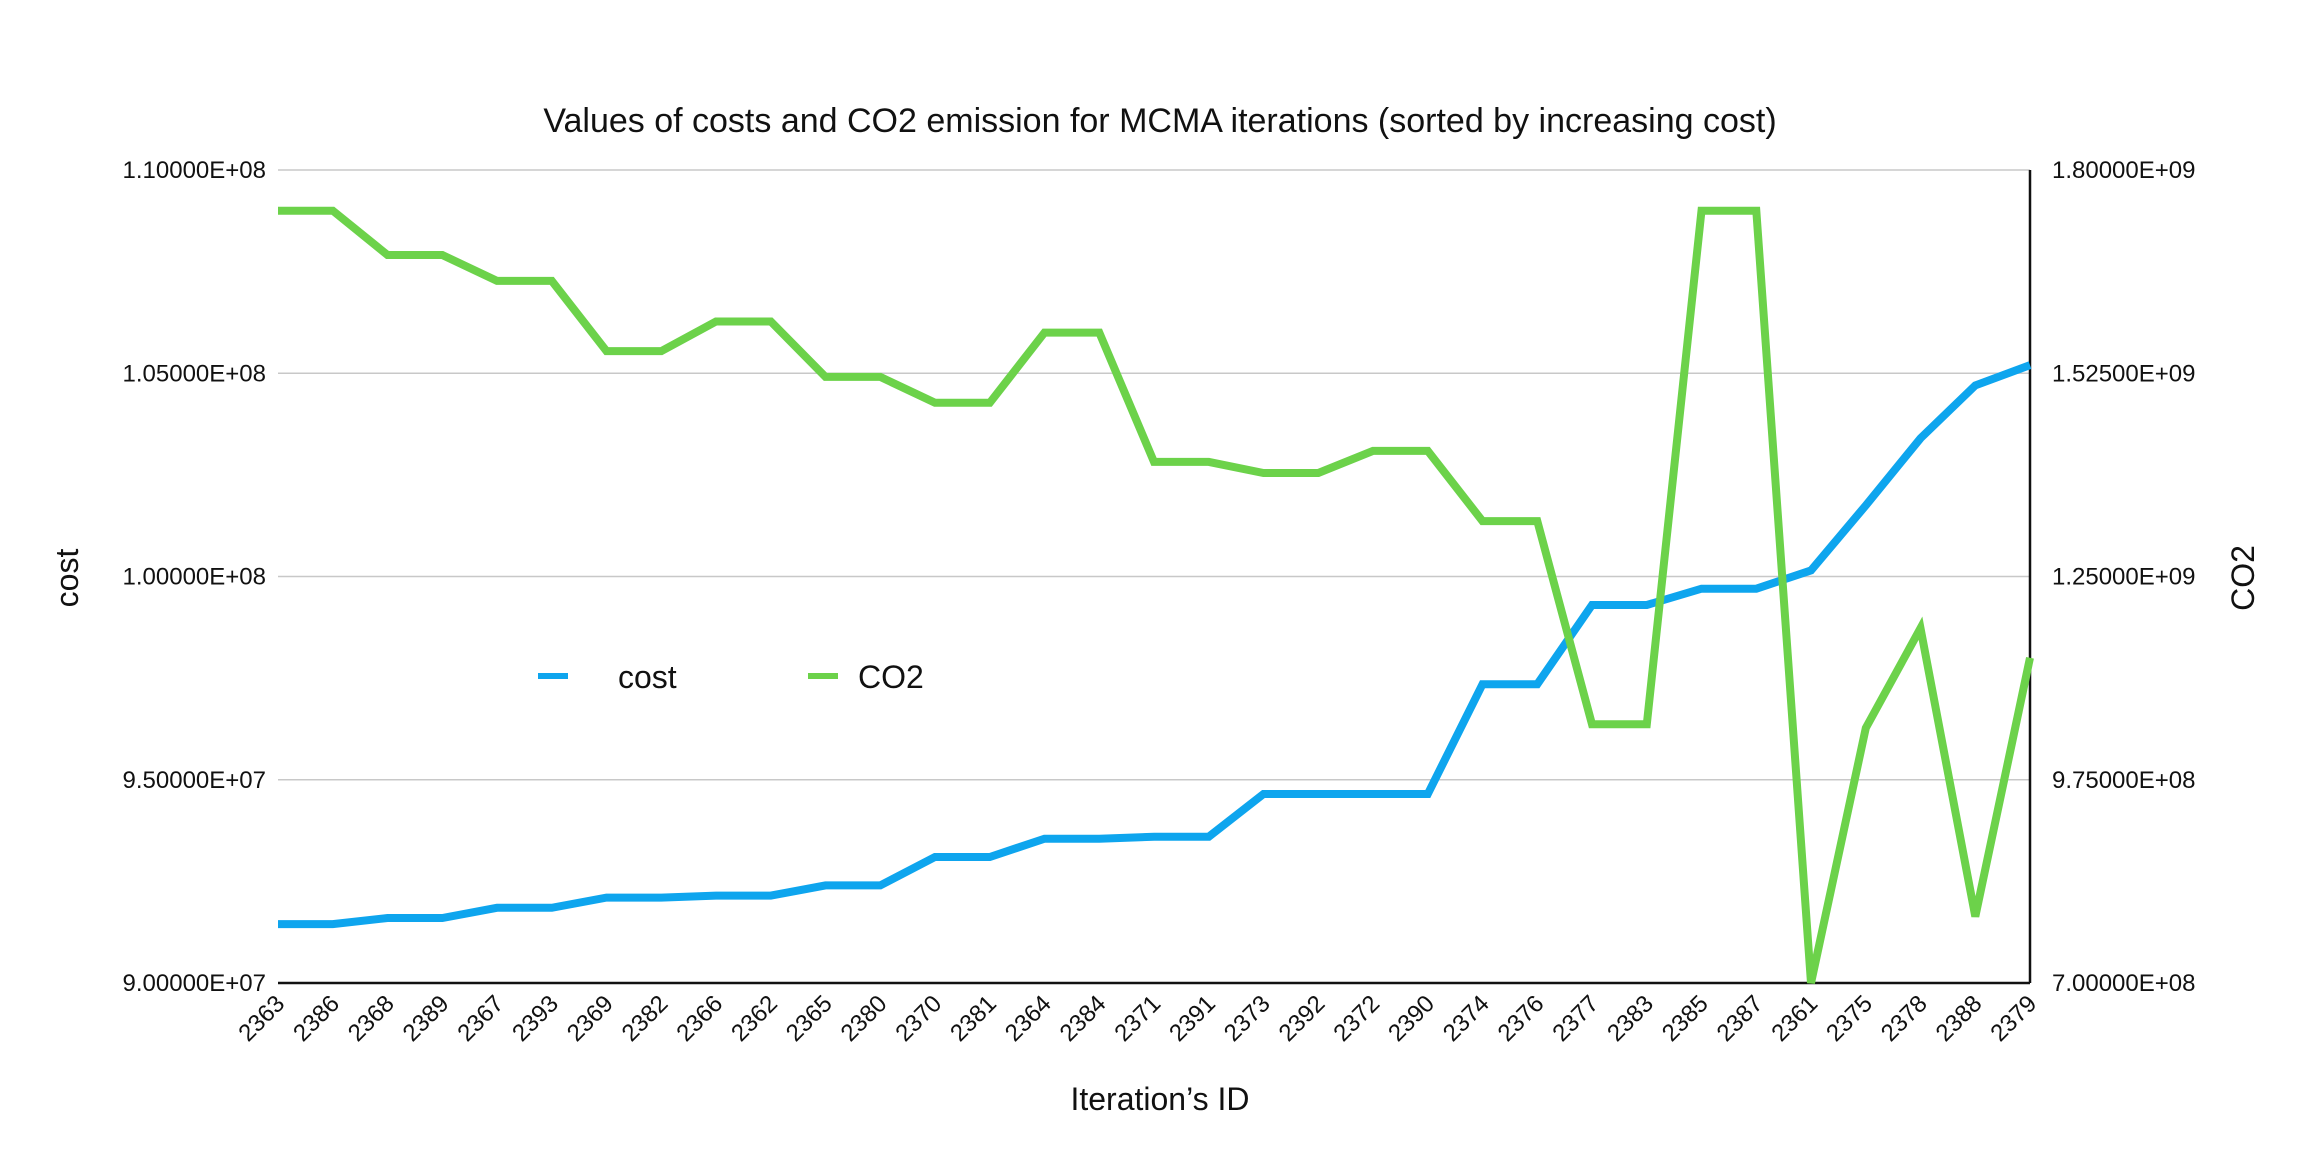 Image resolution: width=2316 pixels, height=1154 pixels. Describe the element at coordinates (1356, 1018) in the screenshot. I see `x-tick-label: 2372` at that location.